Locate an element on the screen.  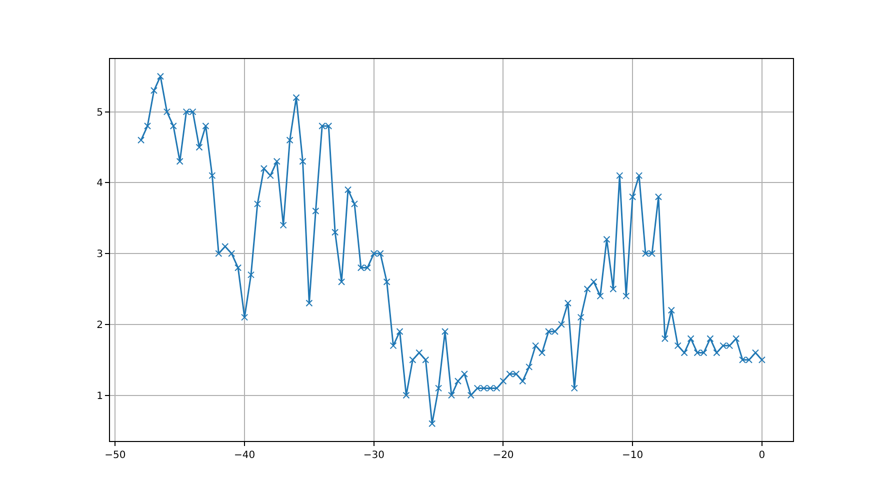
x-tick-label: −20 is located at coordinates (503, 455).